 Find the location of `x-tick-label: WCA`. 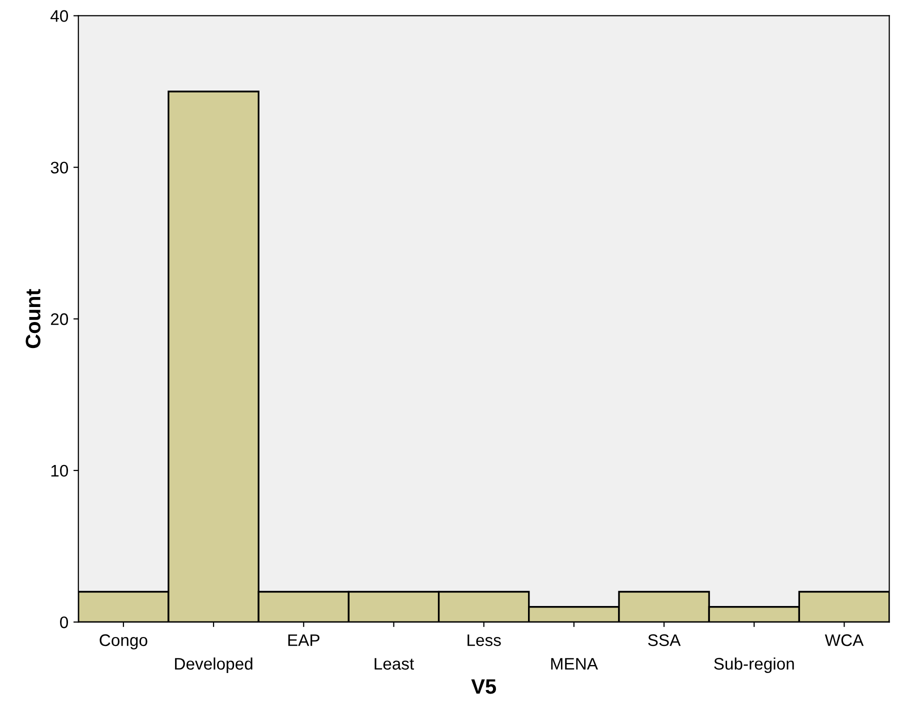

x-tick-label: WCA is located at coordinates (844, 640).